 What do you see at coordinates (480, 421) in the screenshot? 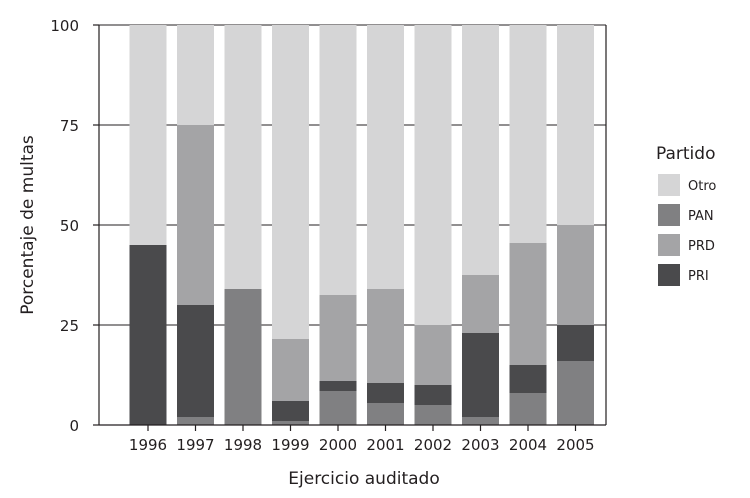
I see `bar-pan-2003` at bounding box center [480, 421].